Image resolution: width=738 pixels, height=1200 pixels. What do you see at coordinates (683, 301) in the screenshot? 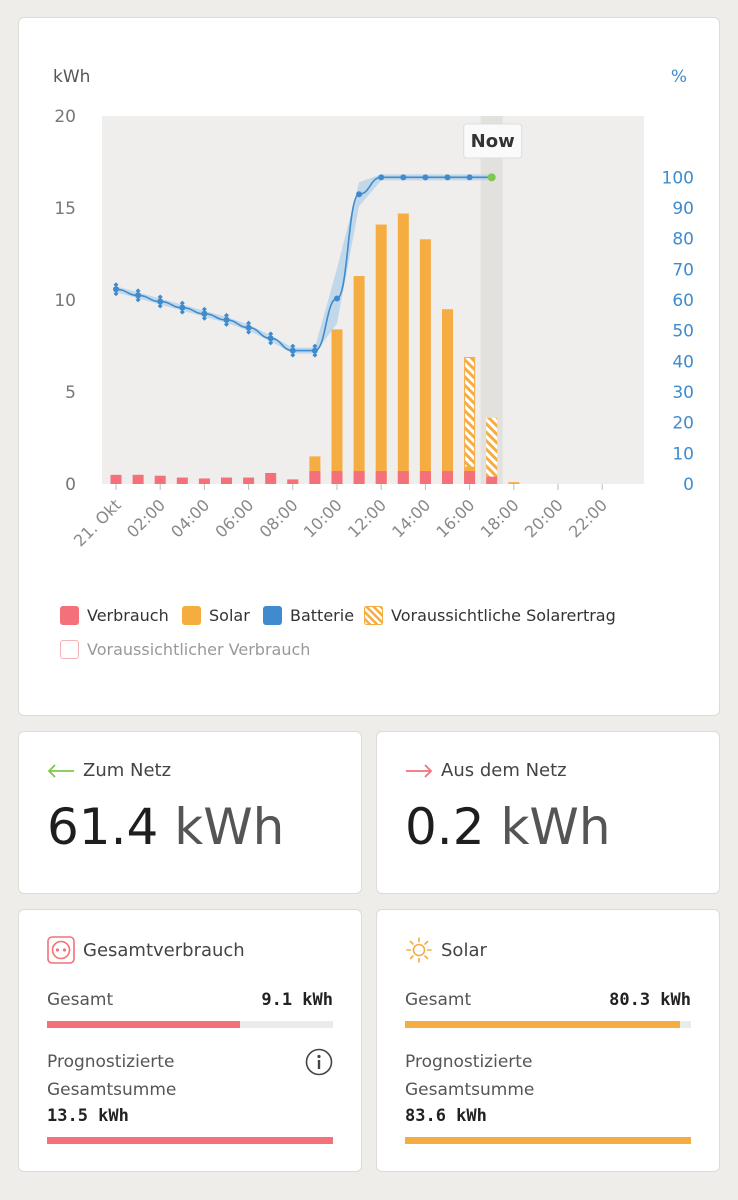
I see `y-right-tick-label: 60` at bounding box center [683, 301].